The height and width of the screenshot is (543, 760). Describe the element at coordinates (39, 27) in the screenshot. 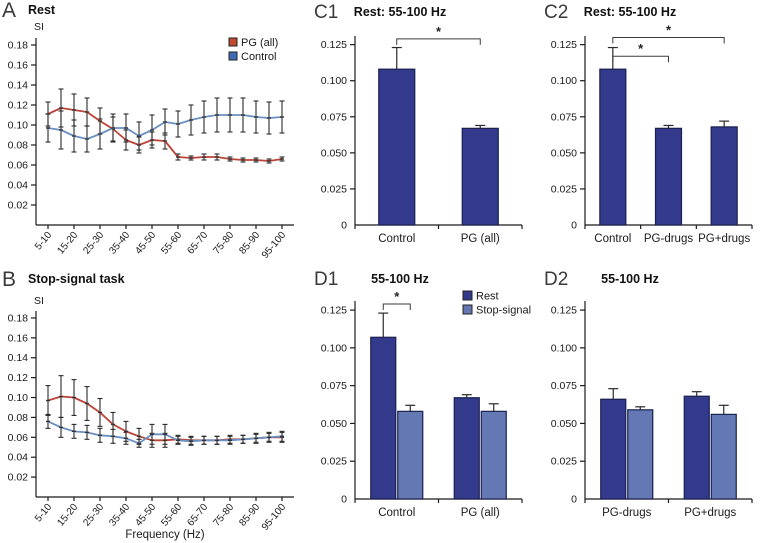

I see `panel-a-ylabel: SI` at that location.